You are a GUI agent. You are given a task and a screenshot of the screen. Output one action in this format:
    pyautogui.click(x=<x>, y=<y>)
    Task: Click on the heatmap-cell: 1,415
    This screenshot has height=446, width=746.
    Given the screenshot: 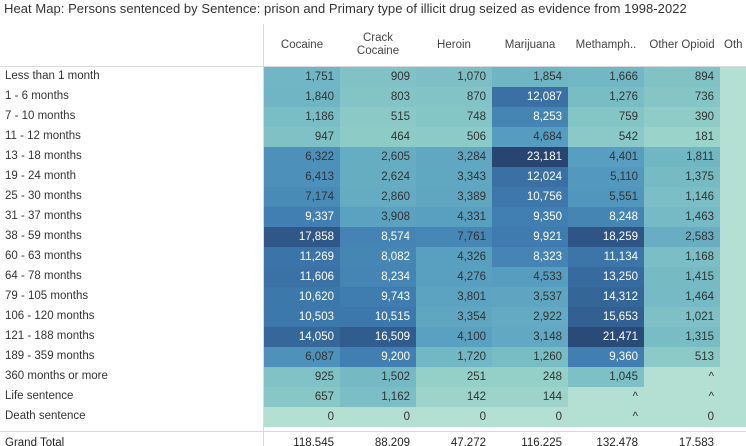 What is the action you would take?
    pyautogui.click(x=682, y=277)
    